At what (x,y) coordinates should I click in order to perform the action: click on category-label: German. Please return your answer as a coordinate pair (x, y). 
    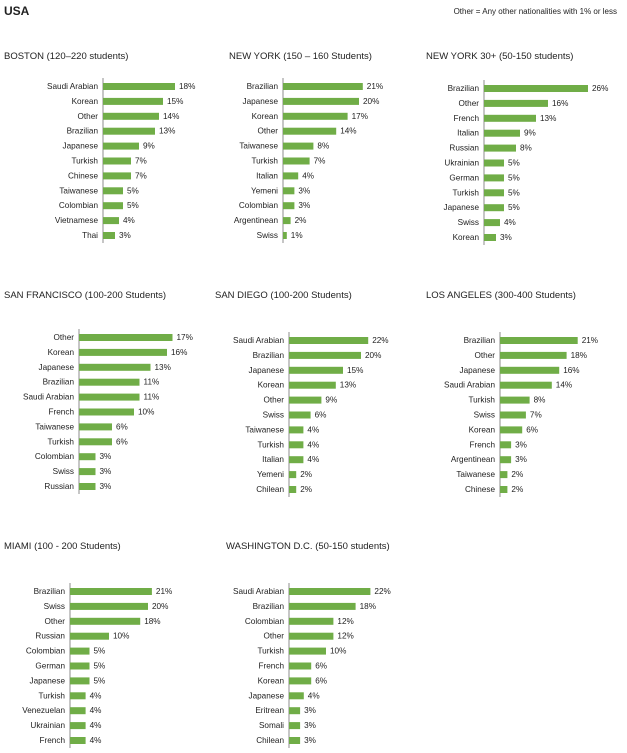
    Looking at the image, I should click on (464, 177).